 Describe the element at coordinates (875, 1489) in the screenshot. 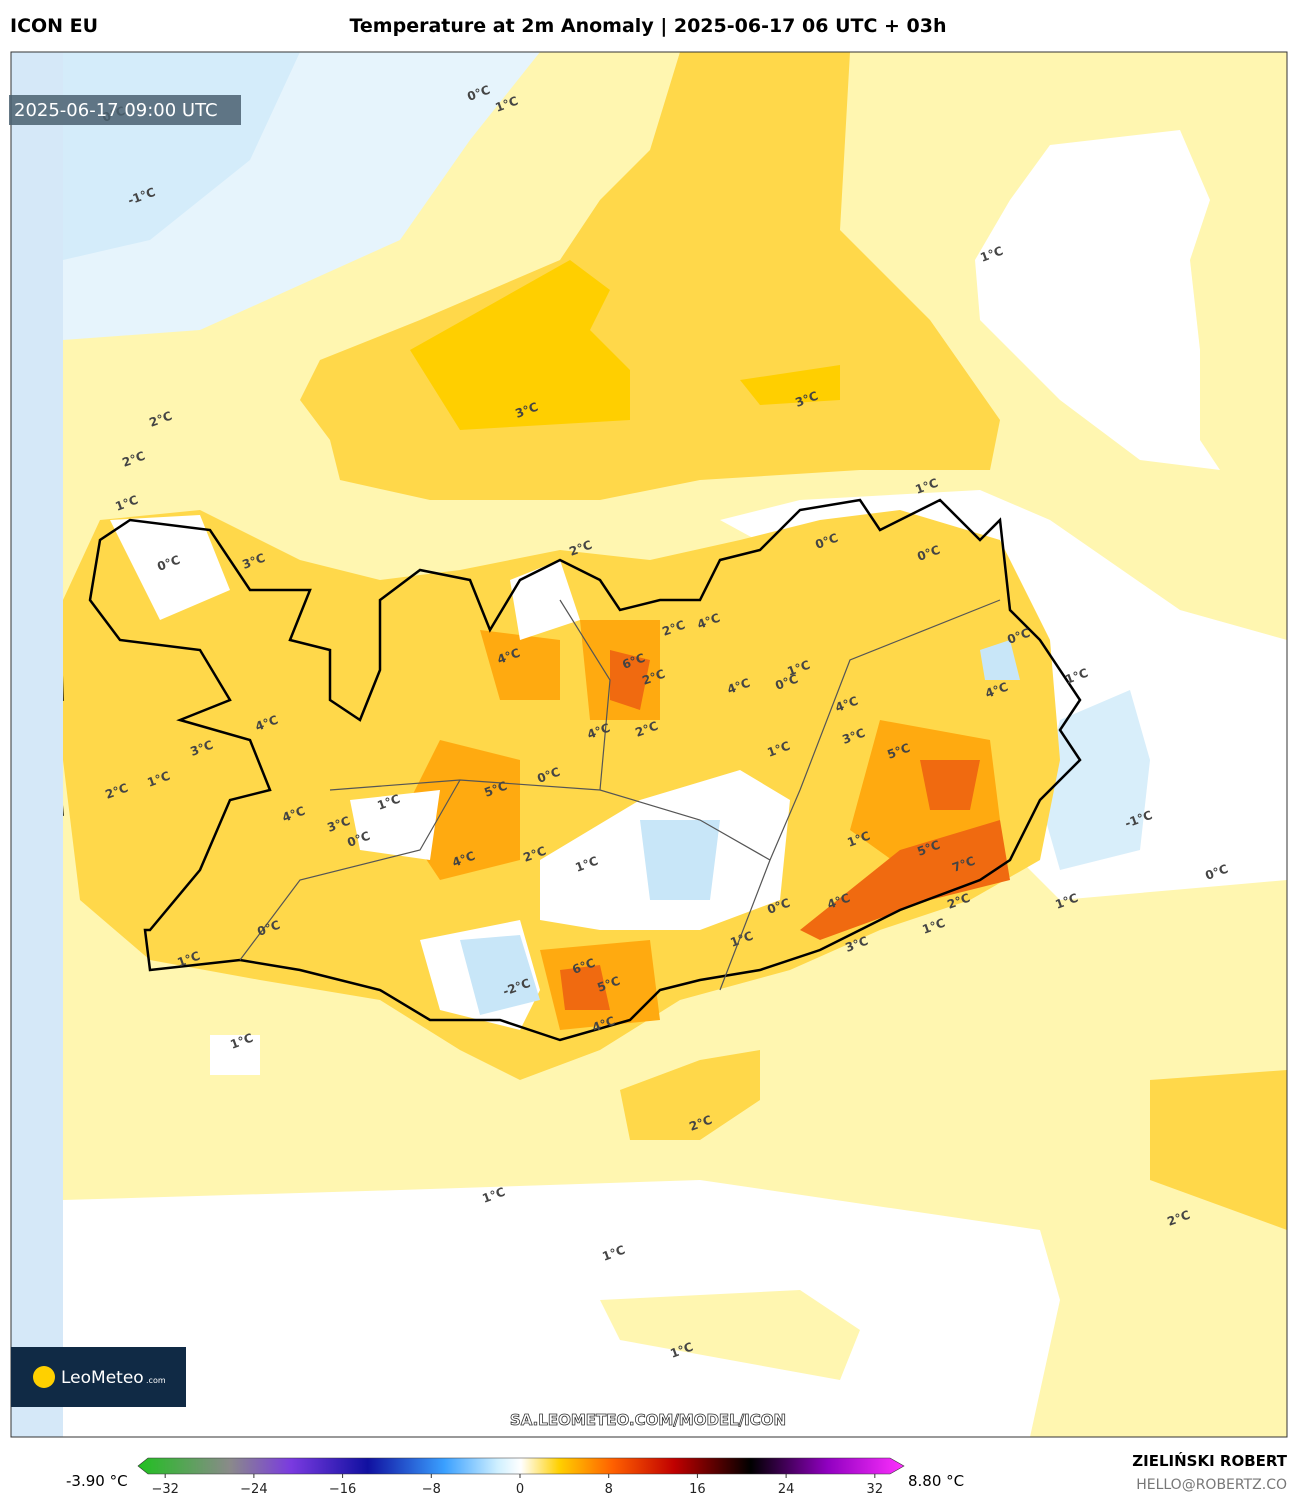

I see `colorbar-tick-label: 32` at that location.